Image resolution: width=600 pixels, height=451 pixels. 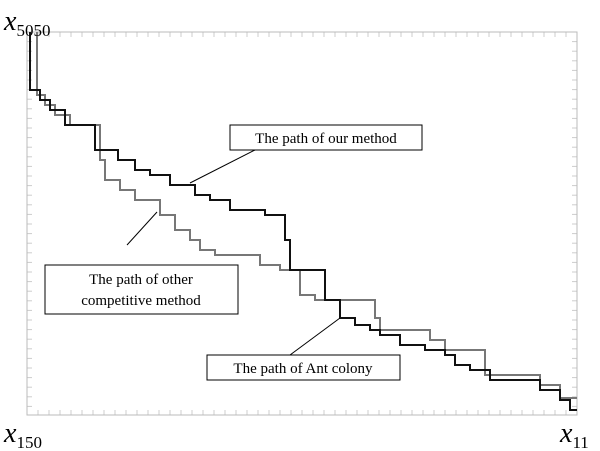 I want to click on corner-label: x5050, so click(x=26, y=23).